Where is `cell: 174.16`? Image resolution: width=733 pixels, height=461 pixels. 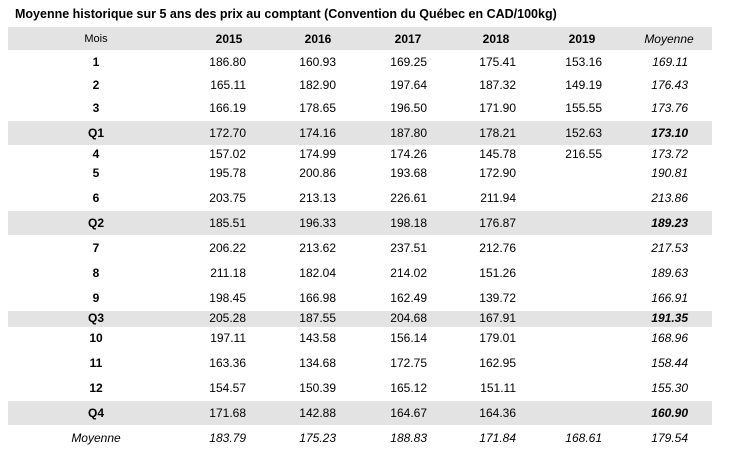 cell: 174.16 is located at coordinates (317, 133).